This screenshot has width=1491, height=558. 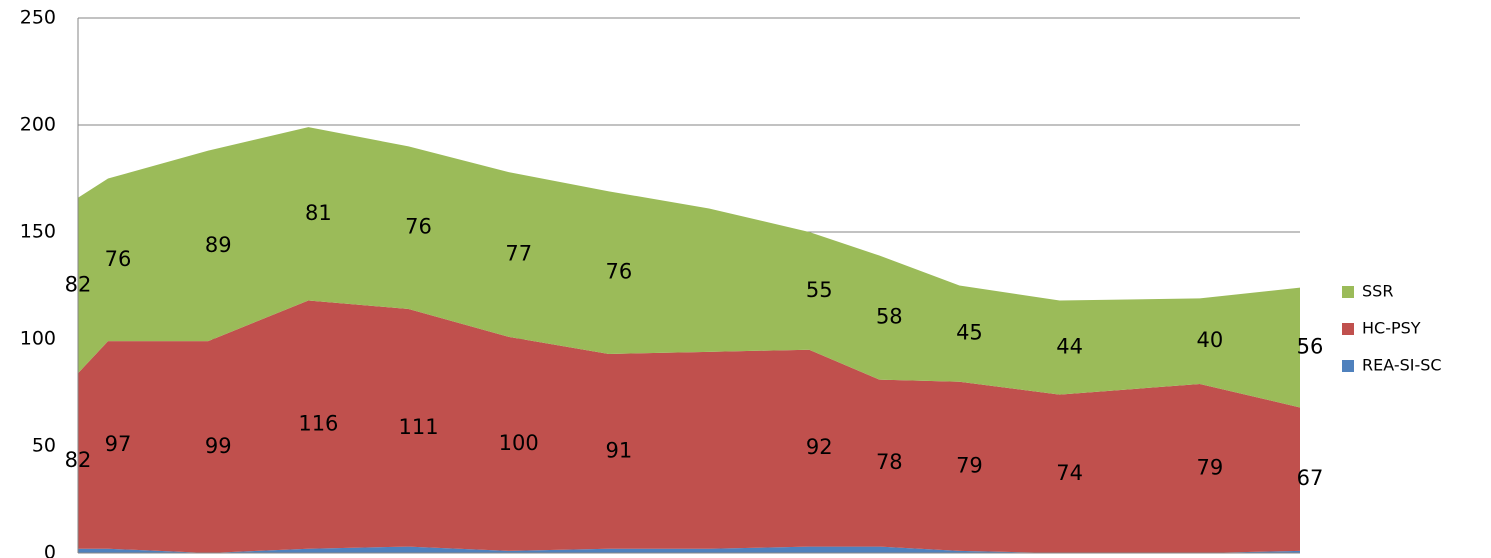 What do you see at coordinates (889, 317) in the screenshot?
I see `data-label: 58` at bounding box center [889, 317].